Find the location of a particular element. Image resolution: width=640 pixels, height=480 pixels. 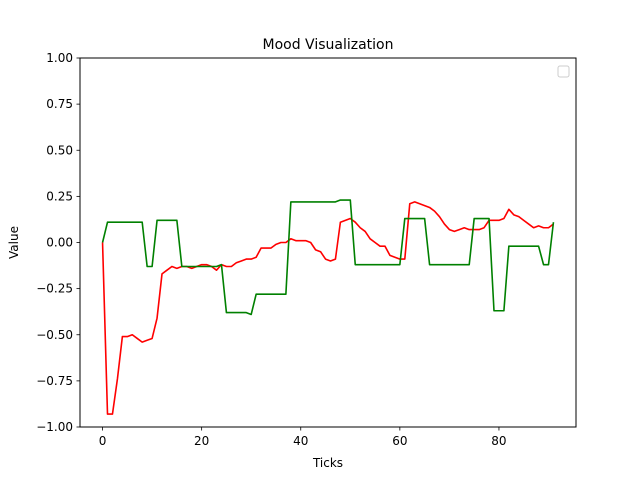

x-tick-label: 0 is located at coordinates (103, 441).